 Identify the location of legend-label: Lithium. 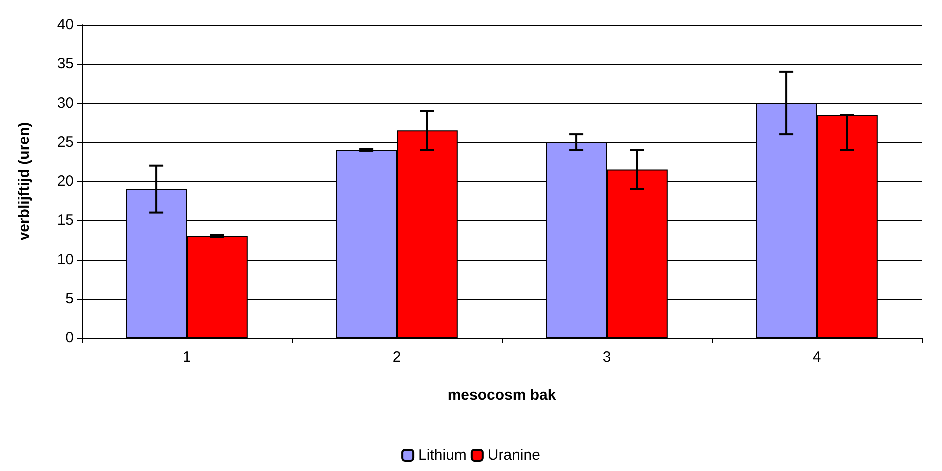
(442, 455).